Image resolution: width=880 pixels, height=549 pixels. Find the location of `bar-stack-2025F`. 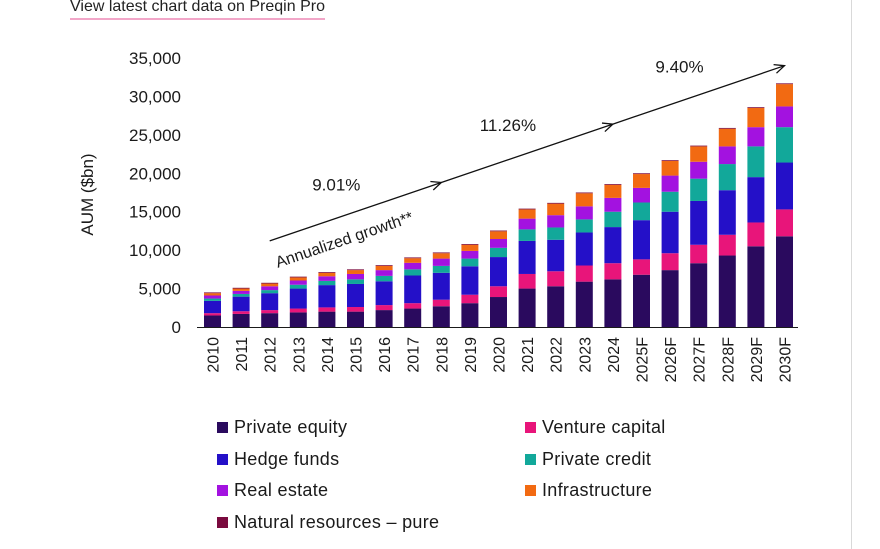

bar-stack-2025F is located at coordinates (641, 250).